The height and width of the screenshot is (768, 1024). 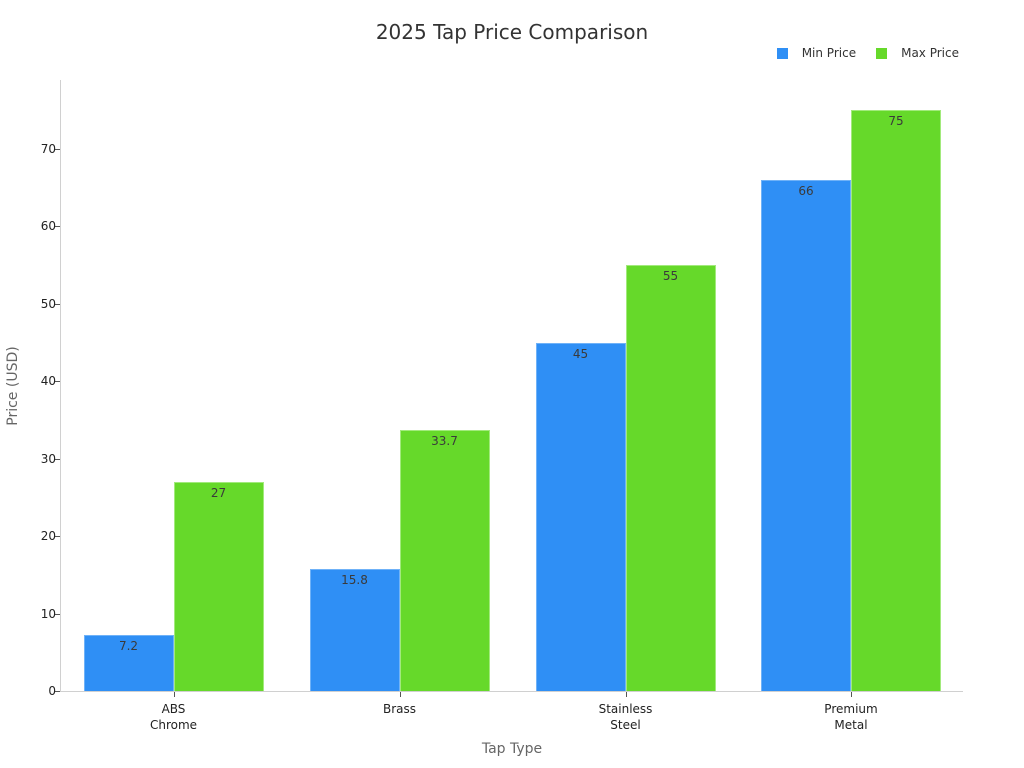 I want to click on y-tick-label: 50, so click(x=48, y=303).